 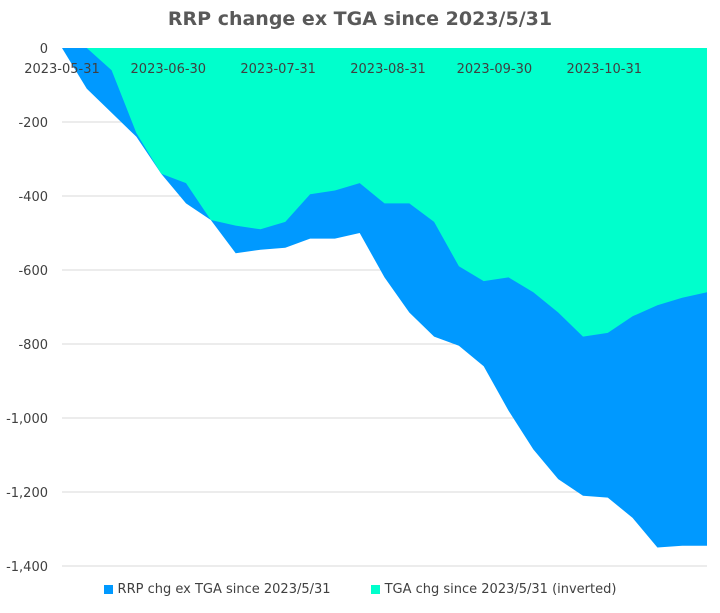 I want to click on legend-swatch-tga, so click(x=375, y=589).